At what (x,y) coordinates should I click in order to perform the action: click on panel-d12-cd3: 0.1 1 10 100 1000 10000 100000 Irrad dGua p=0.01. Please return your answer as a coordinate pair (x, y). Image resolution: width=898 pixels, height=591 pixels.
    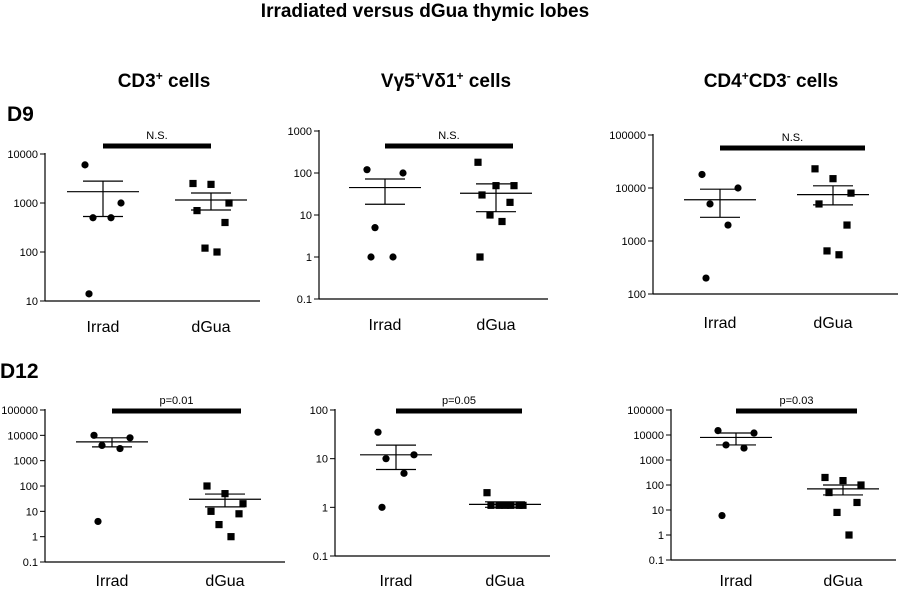
    Looking at the image, I should click on (143, 492).